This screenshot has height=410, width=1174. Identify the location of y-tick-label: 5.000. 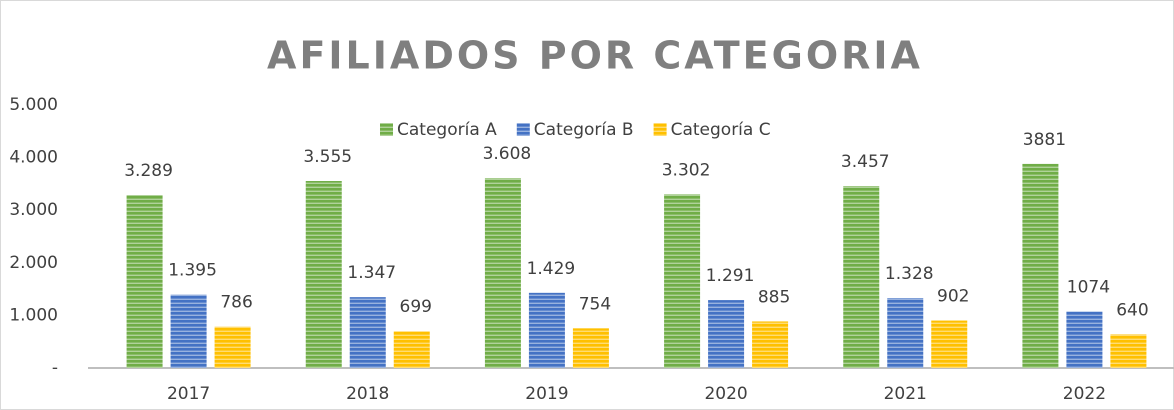
(33, 105).